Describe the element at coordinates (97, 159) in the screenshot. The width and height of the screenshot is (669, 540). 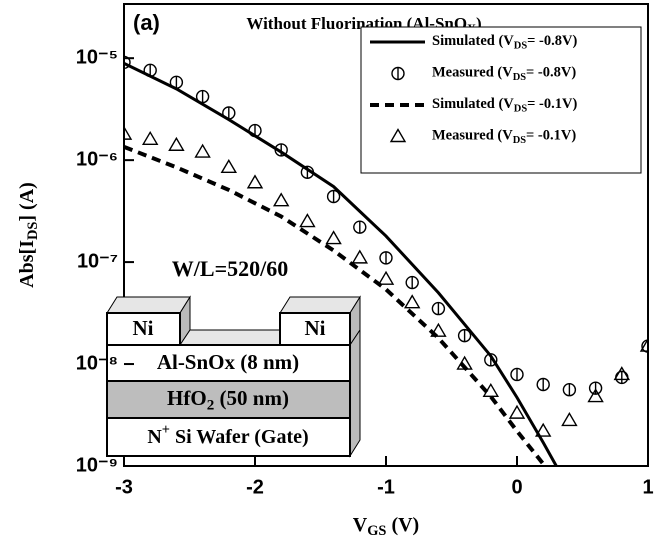
I see `y-tick-label: 10⁻⁶` at that location.